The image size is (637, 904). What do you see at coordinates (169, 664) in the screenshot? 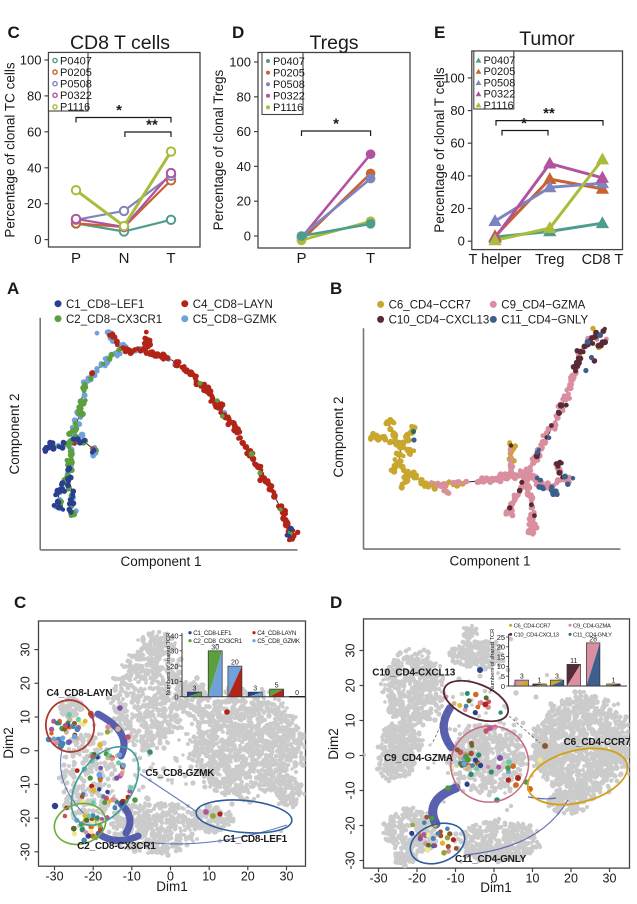
I see `svg-text: Numbers of shared TCR` at bounding box center [169, 664].